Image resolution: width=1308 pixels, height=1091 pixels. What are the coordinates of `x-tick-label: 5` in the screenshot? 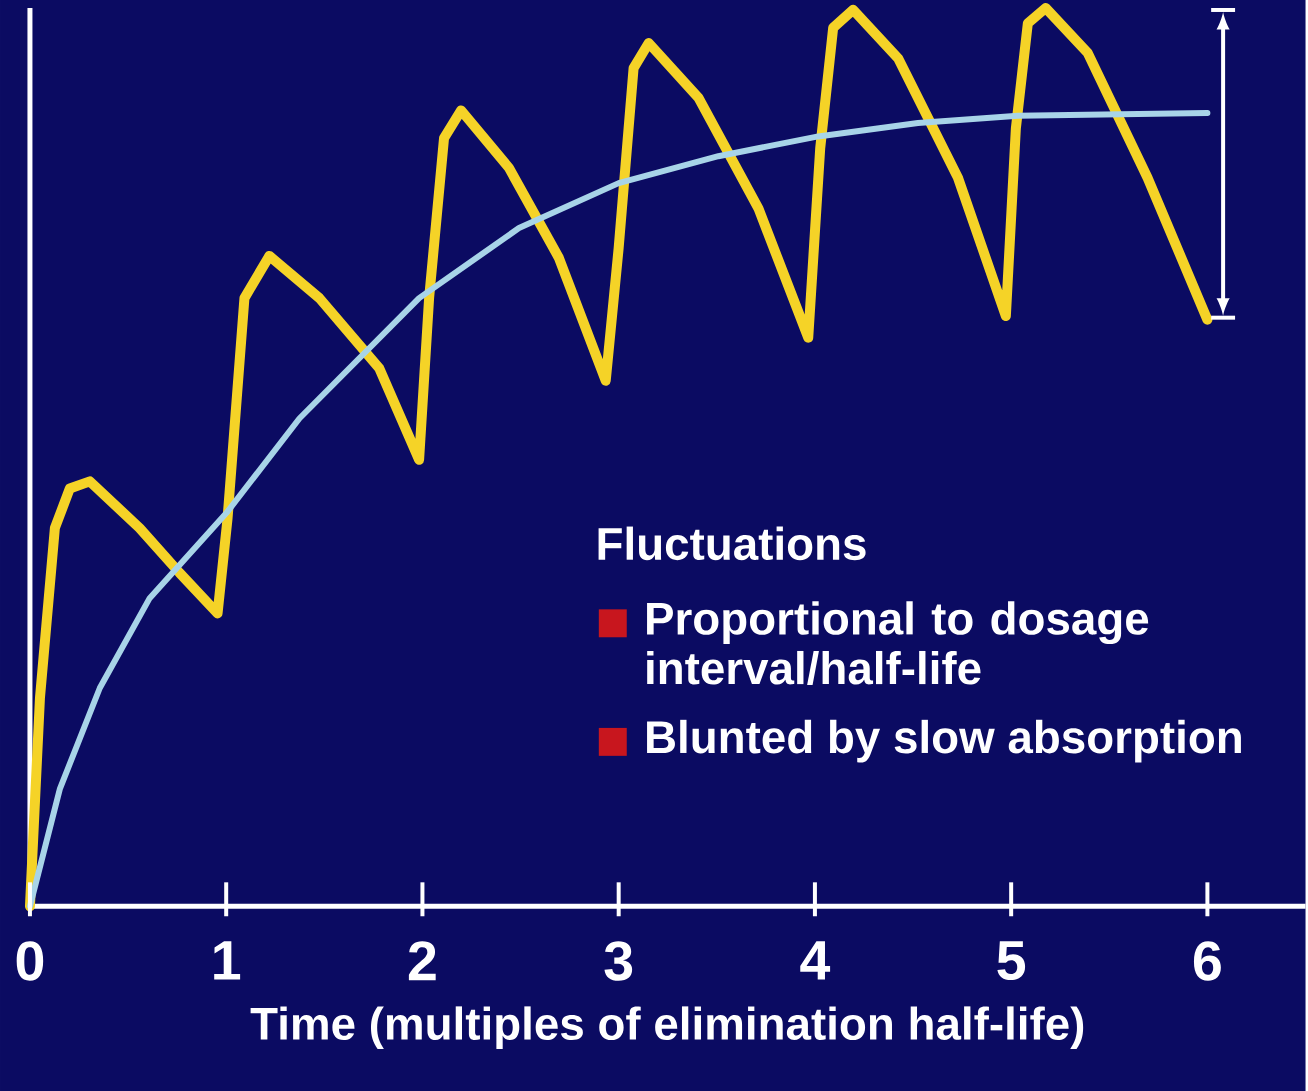 It's located at (1011, 961).